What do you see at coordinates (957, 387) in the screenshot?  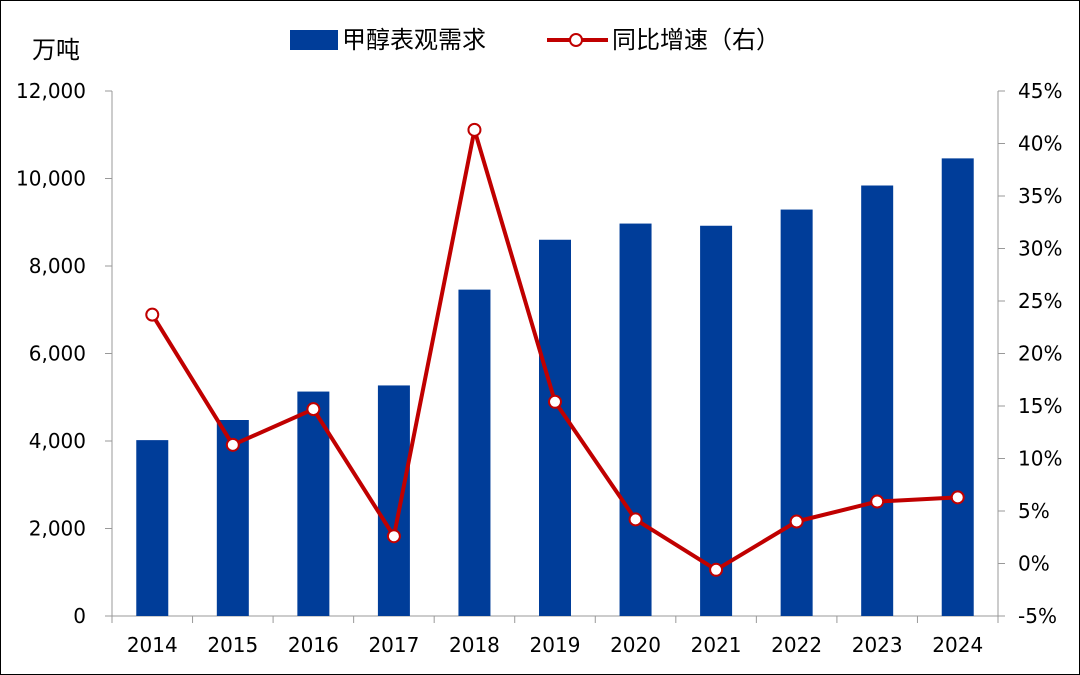 I see `bar-2024` at bounding box center [957, 387].